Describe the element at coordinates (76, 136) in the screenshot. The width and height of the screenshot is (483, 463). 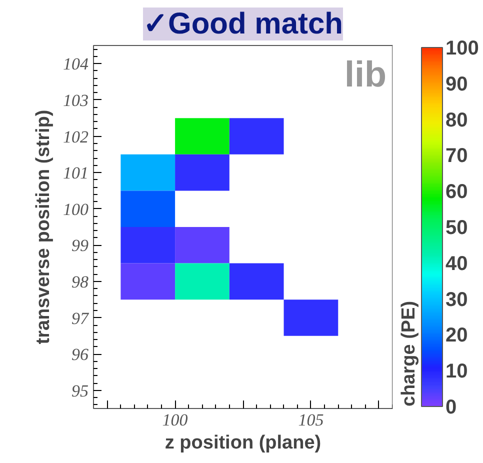
I see `y-tick-label: 102` at that location.